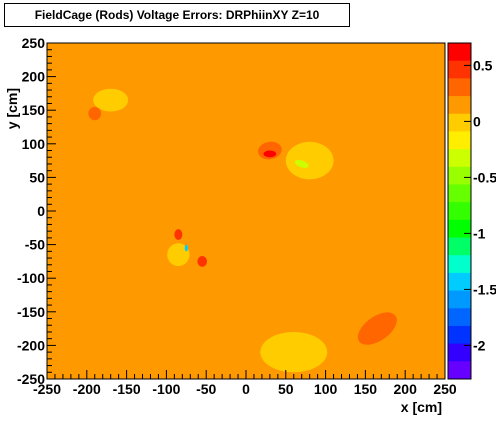  What do you see at coordinates (406, 389) in the screenshot?
I see `x-tick-label: 200` at bounding box center [406, 389].